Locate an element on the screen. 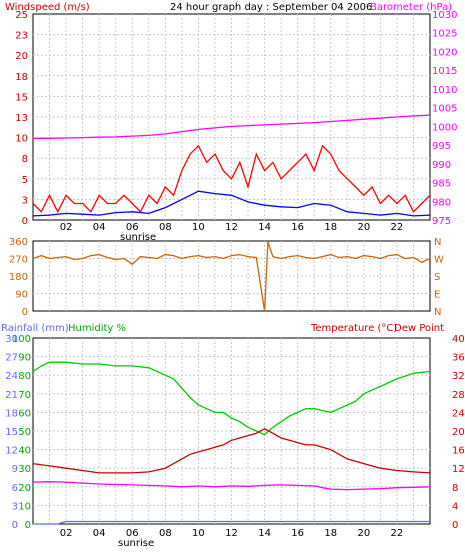  wind-x-axis-ticks: 02 04 06 08 10 12 14 16 18 20 22 is located at coordinates (232, 227).